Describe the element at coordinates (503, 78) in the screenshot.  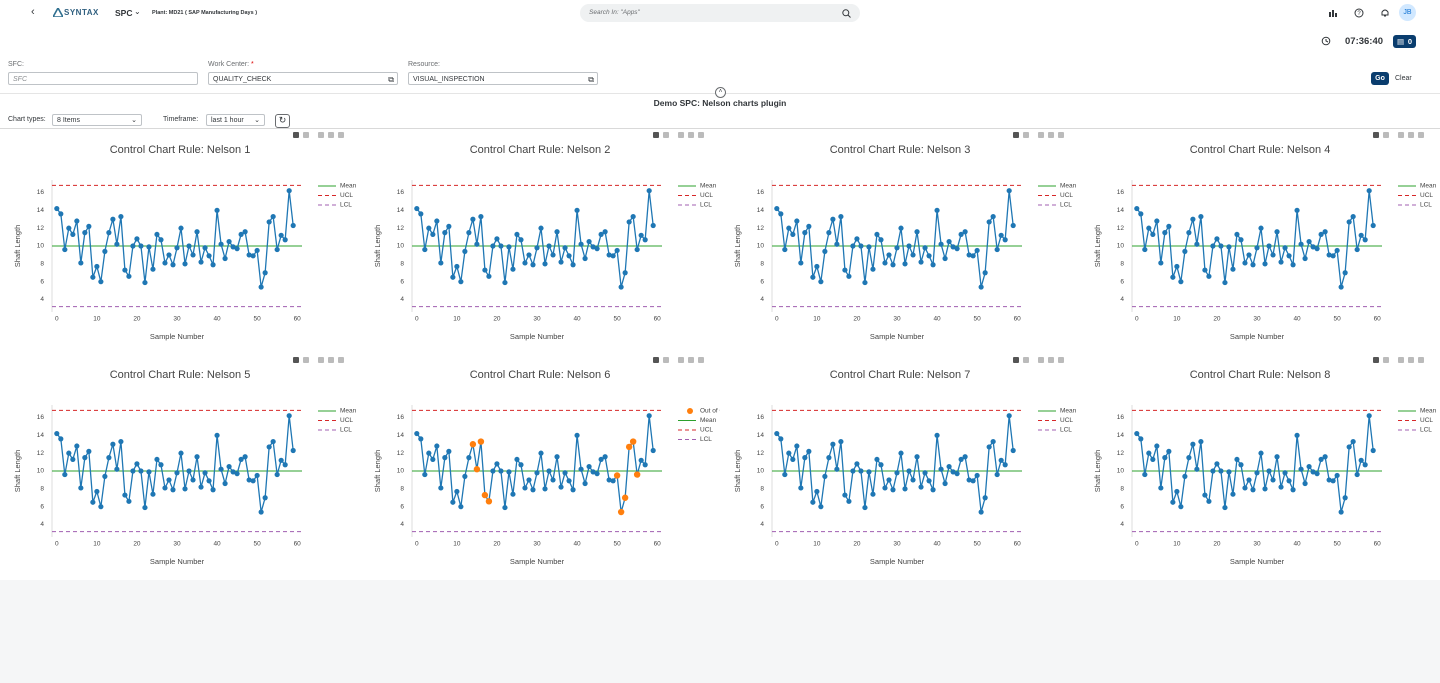
I see `resource-input: VISUAL_INSPECTION ⧉` at that location.